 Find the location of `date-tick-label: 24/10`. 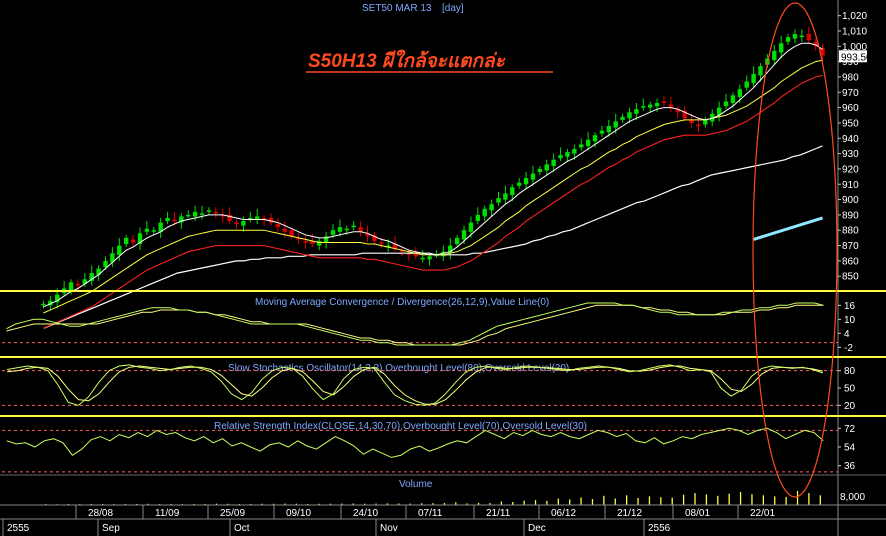

date-tick-label: 24/10 is located at coordinates (365, 513).